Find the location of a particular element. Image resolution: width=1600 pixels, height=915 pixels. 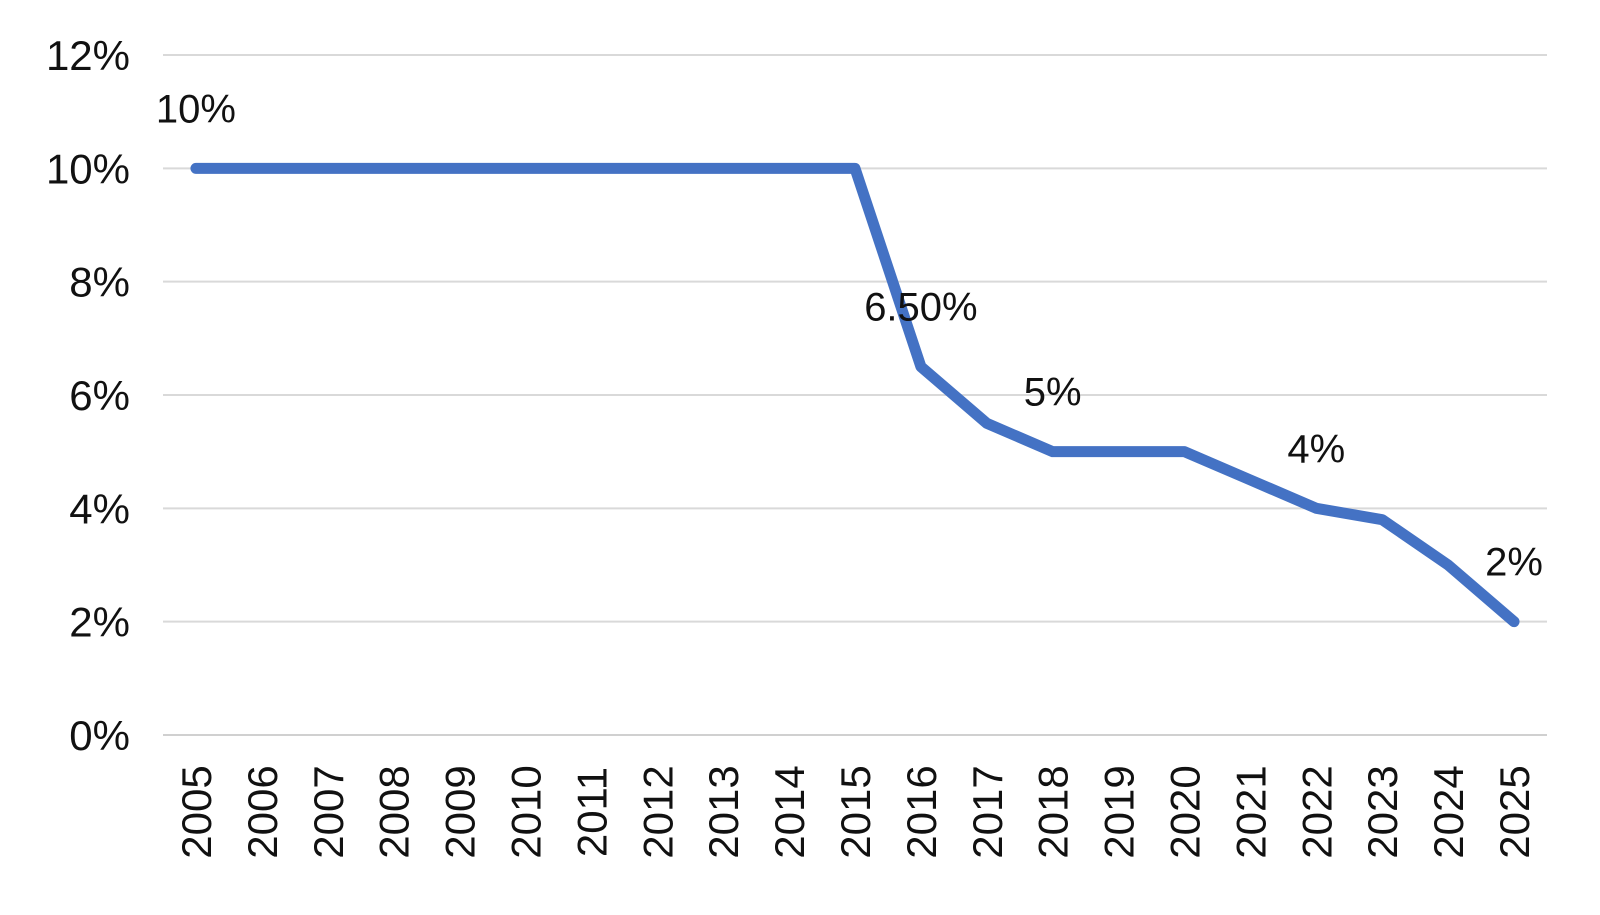

x-tick-label: 2010 is located at coordinates (525, 811).